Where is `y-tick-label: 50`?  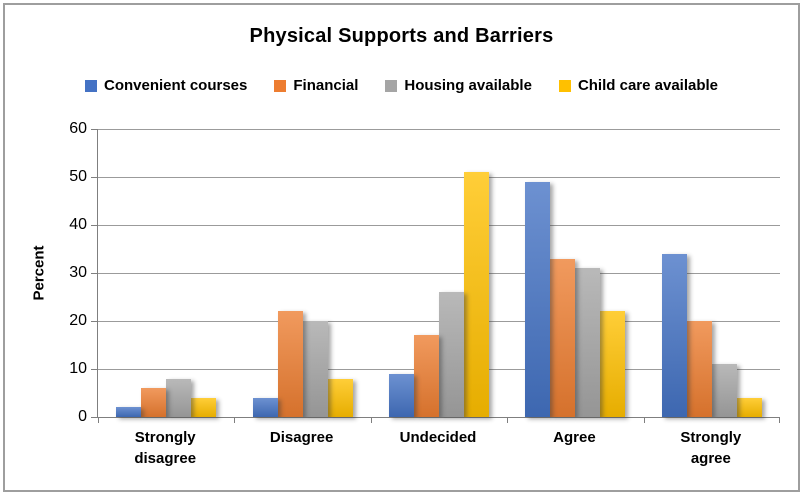 y-tick-label: 50 is located at coordinates (78, 176).